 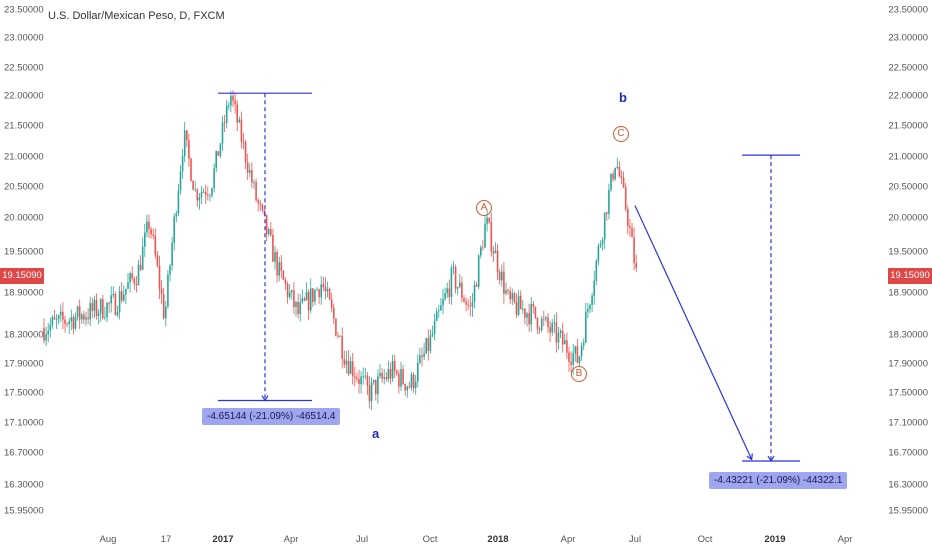 I want to click on price-tick: 21.00000, so click(x=24, y=157).